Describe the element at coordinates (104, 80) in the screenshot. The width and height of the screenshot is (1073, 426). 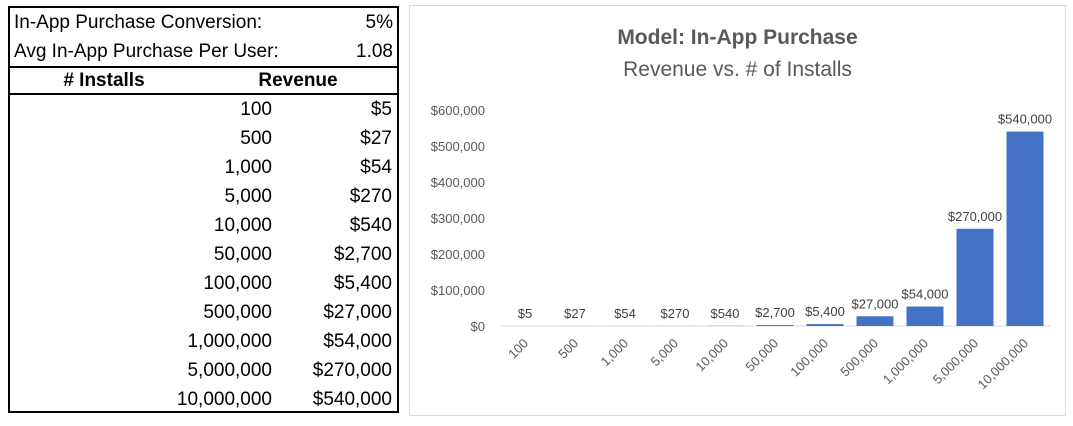
I see `column-header-installs: # Installs` at that location.